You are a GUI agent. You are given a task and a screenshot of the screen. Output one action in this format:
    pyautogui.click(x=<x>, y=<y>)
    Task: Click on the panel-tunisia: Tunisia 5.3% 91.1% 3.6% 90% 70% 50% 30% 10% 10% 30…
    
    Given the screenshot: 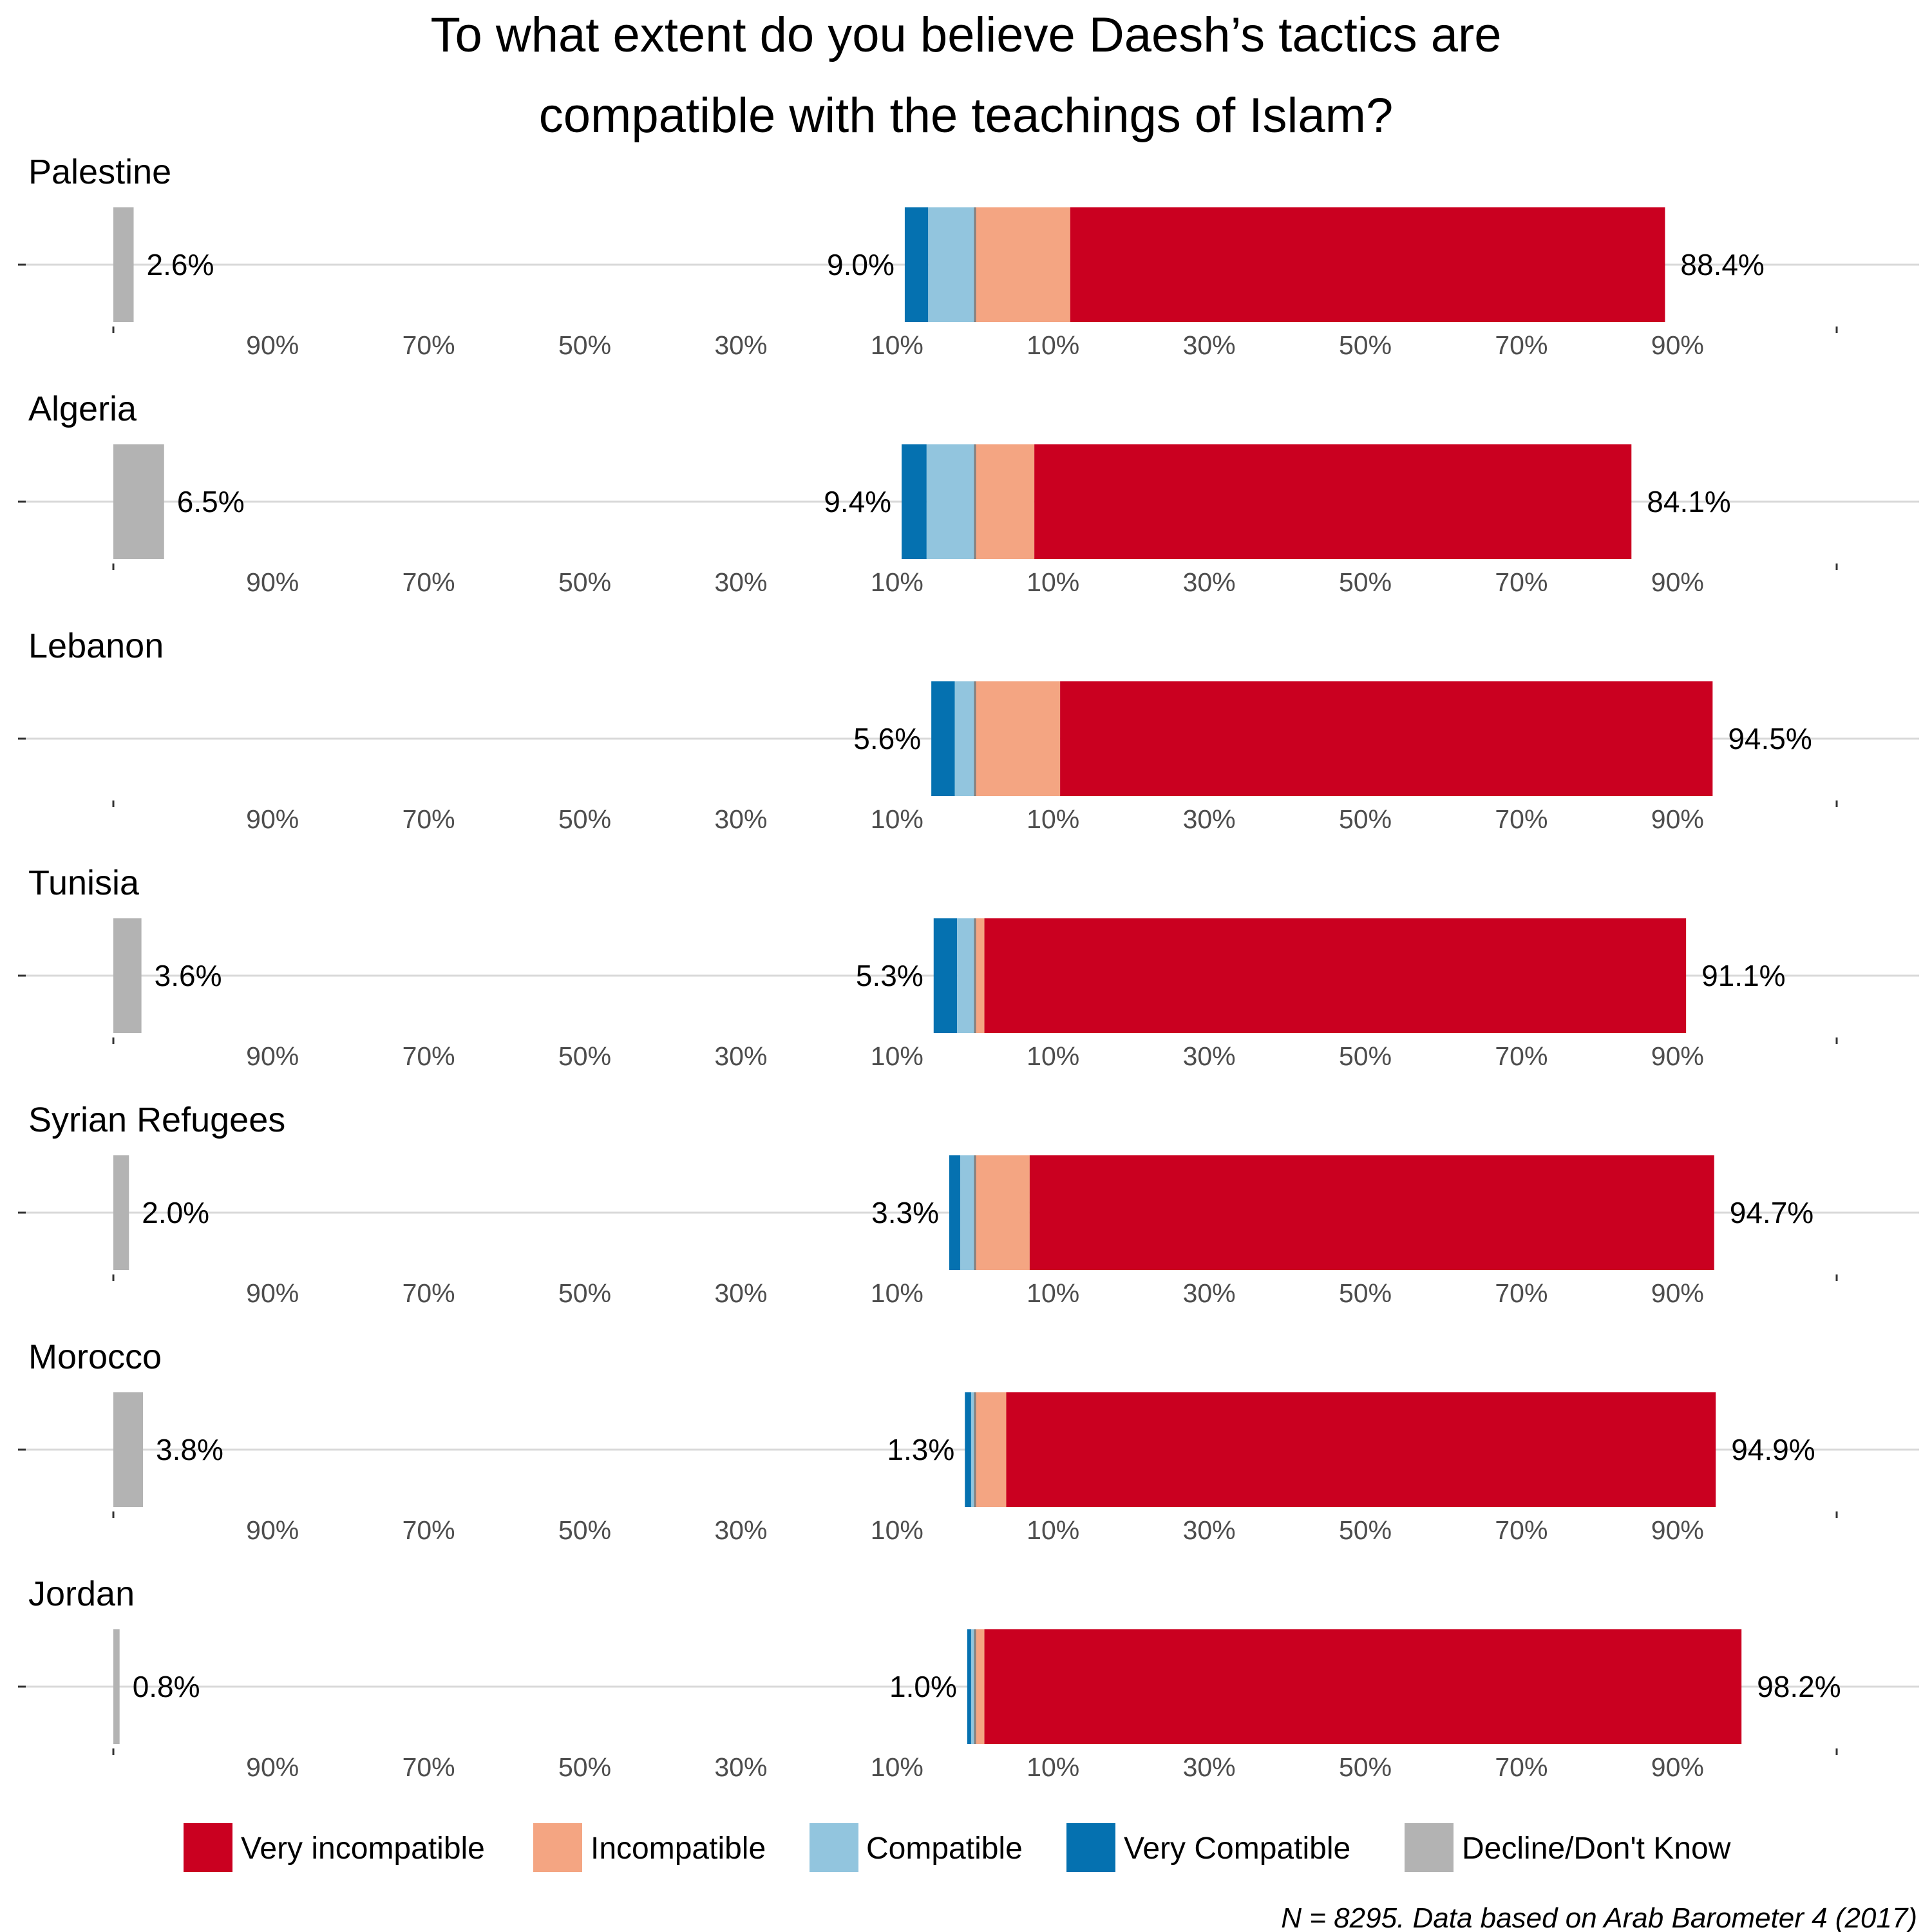 What is the action you would take?
    pyautogui.click(x=969, y=968)
    